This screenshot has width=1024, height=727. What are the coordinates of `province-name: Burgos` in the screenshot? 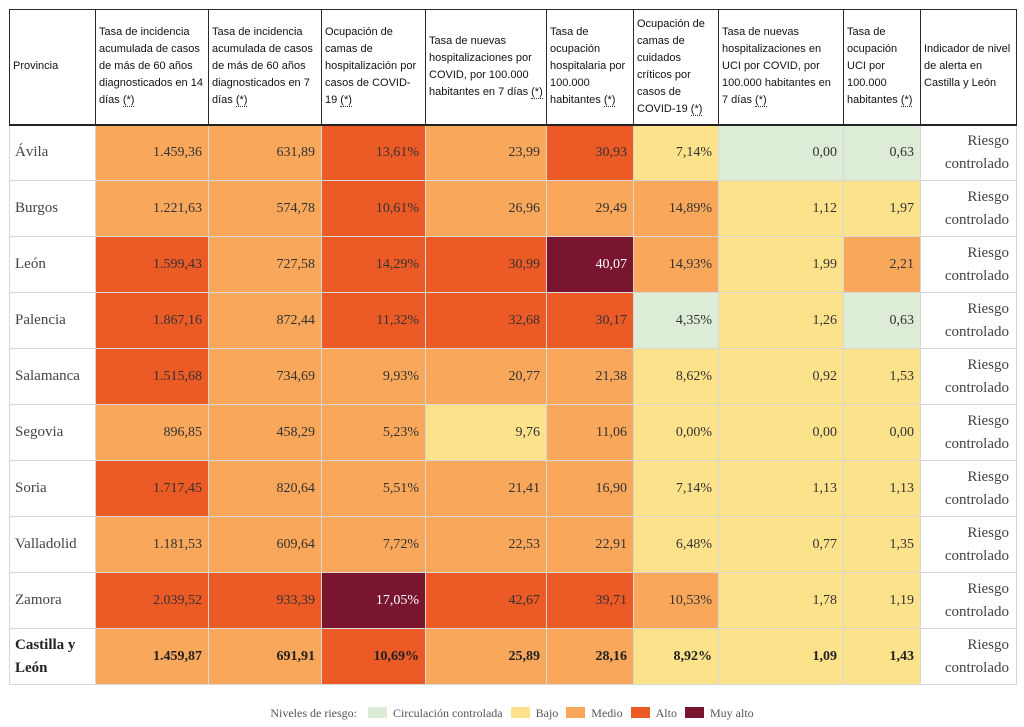 It's located at (52, 208).